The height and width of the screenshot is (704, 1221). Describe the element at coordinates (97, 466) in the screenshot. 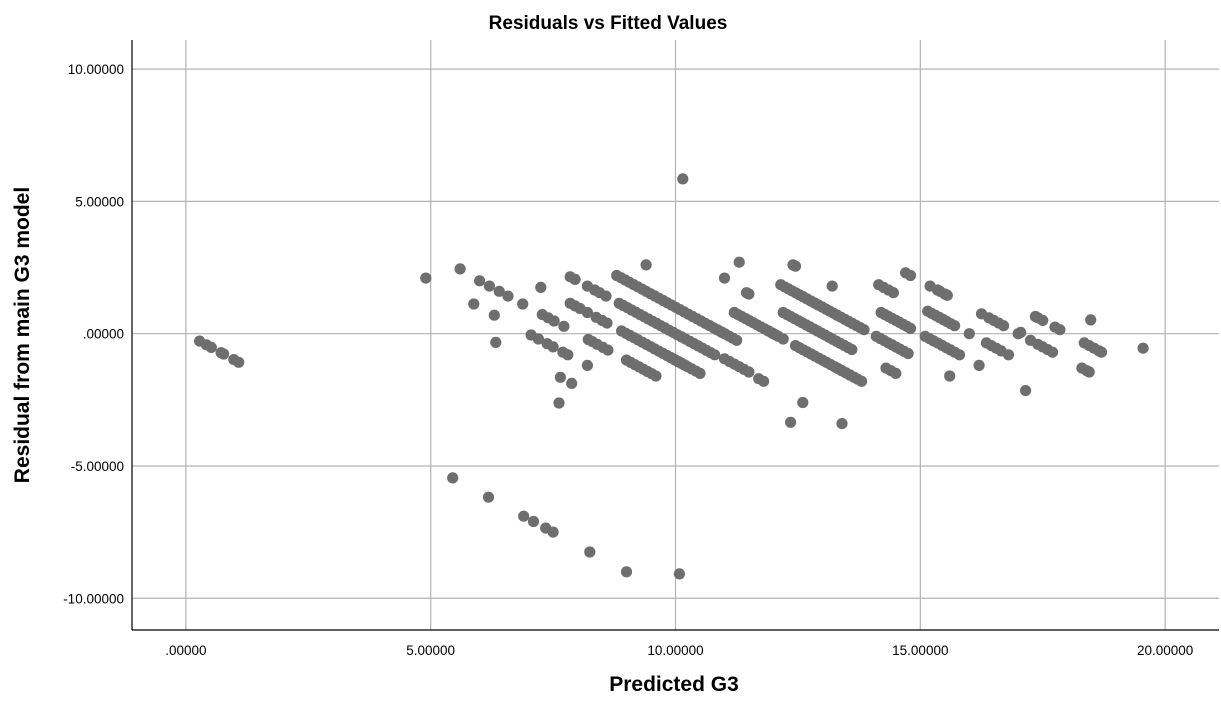

I see `y-tick-label: -5.00000` at that location.